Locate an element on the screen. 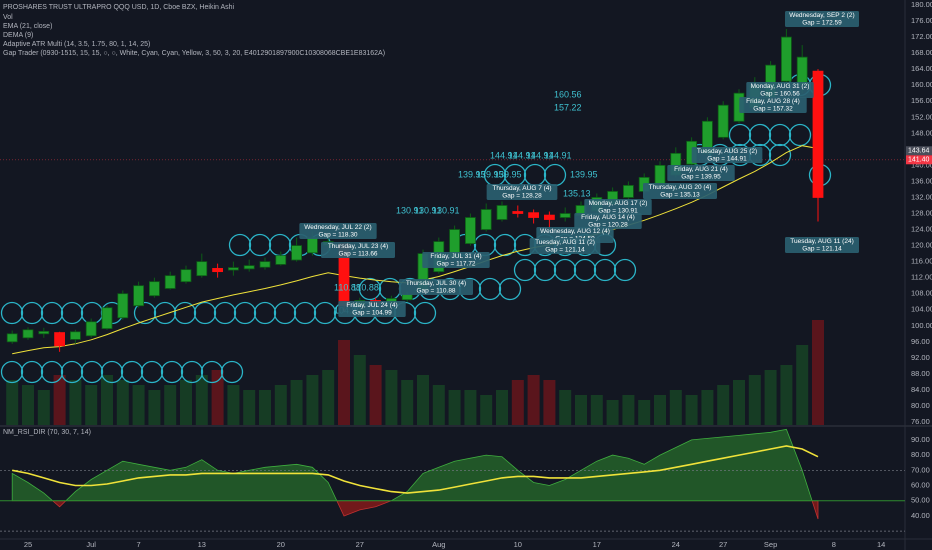  y-tick-label: 180.00 is located at coordinates (921, 4).